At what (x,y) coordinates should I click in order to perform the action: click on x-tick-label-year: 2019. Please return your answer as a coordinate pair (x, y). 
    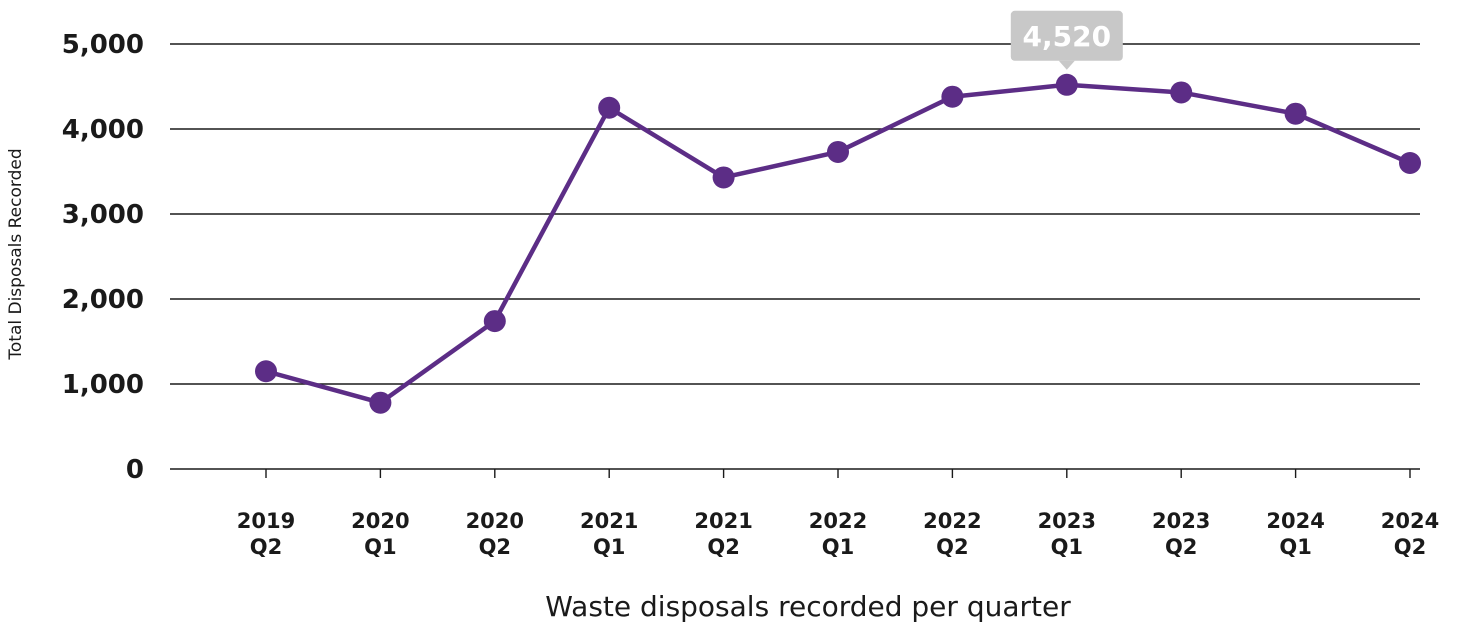
    Looking at the image, I should click on (266, 521).